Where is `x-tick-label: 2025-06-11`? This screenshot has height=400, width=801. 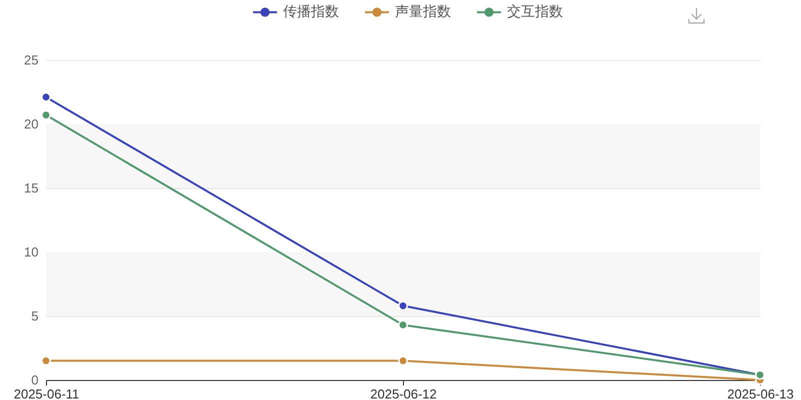 x-tick-label: 2025-06-11 is located at coordinates (47, 393).